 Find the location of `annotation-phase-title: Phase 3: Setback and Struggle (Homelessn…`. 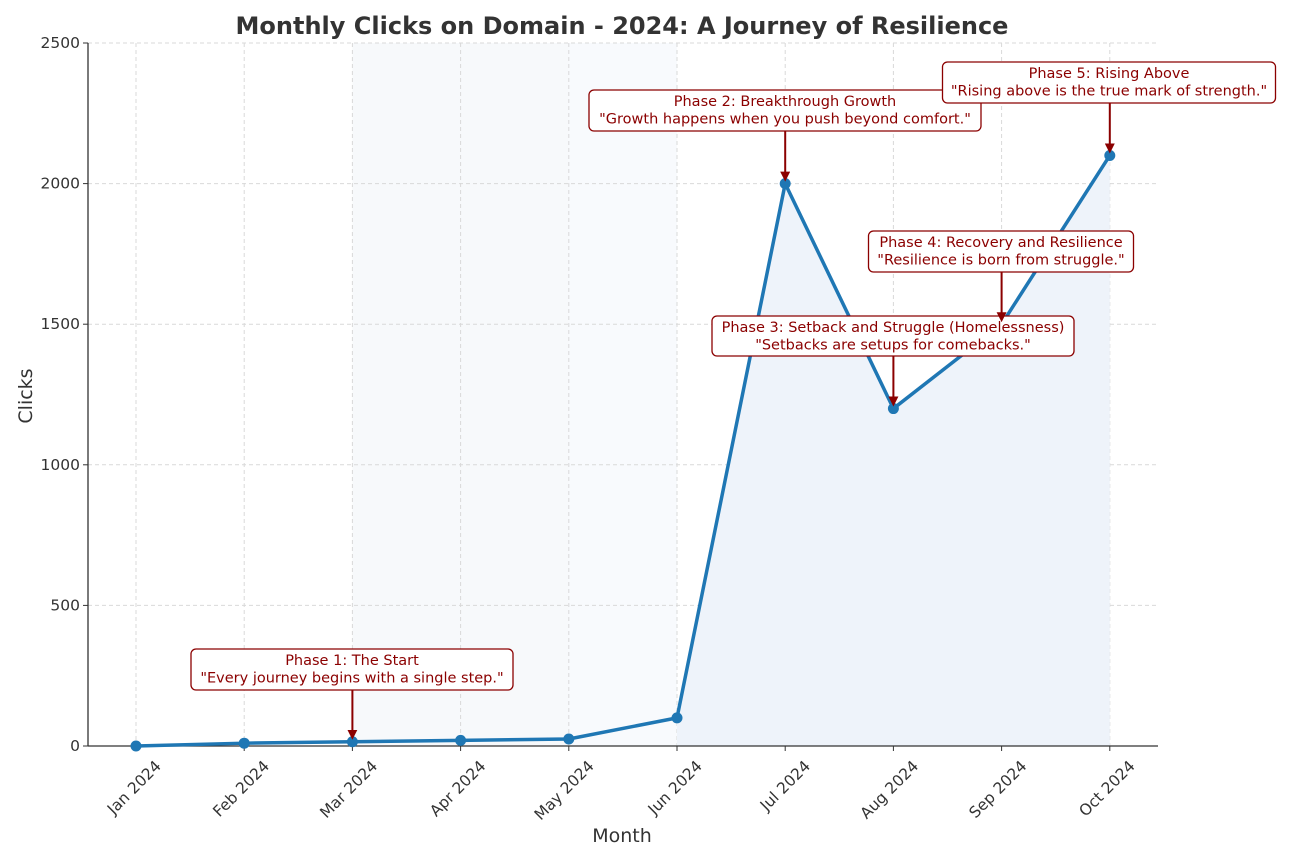

annotation-phase-title: Phase 3: Setback and Struggle (Homelessn… is located at coordinates (893, 328).